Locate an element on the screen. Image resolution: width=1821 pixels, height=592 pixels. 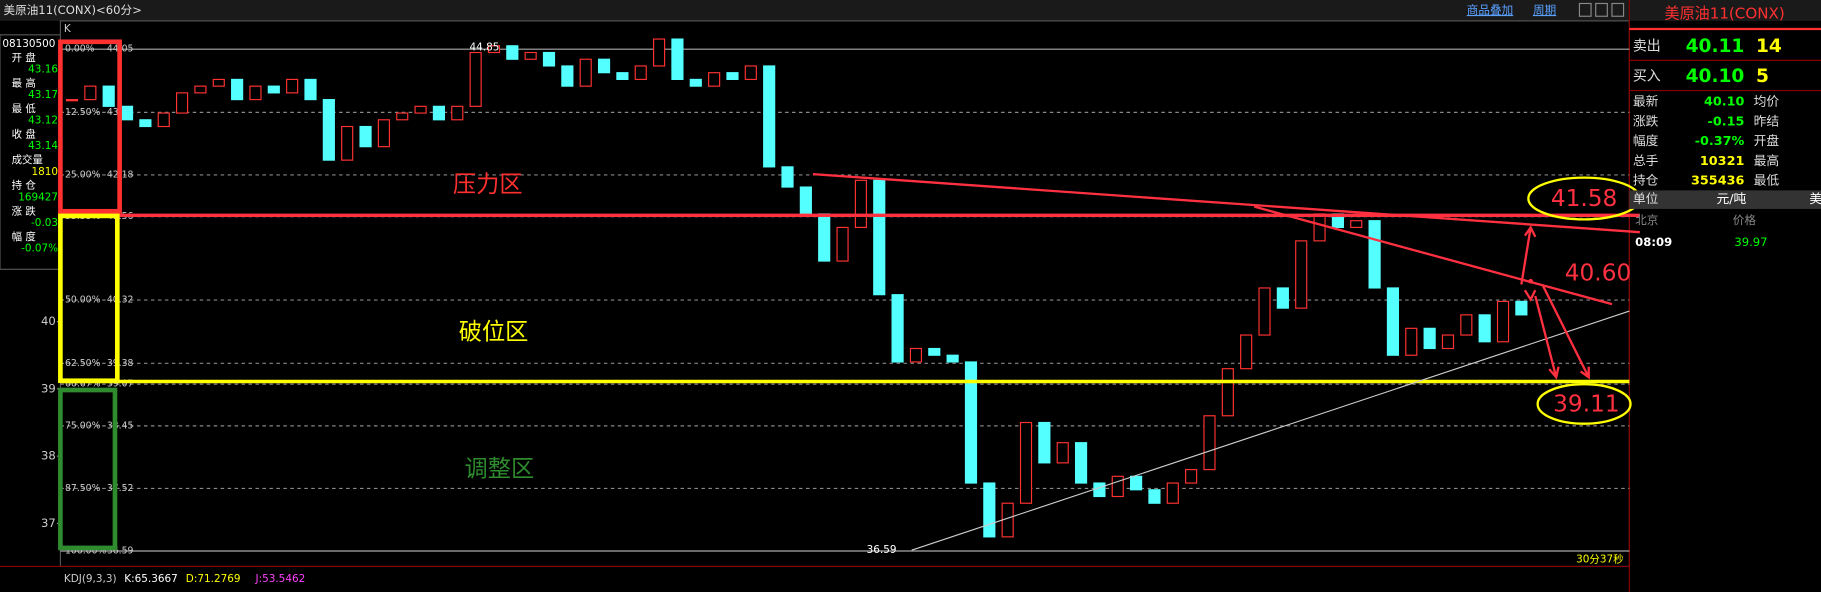
info-label: 持 仓 is located at coordinates (24, 185).